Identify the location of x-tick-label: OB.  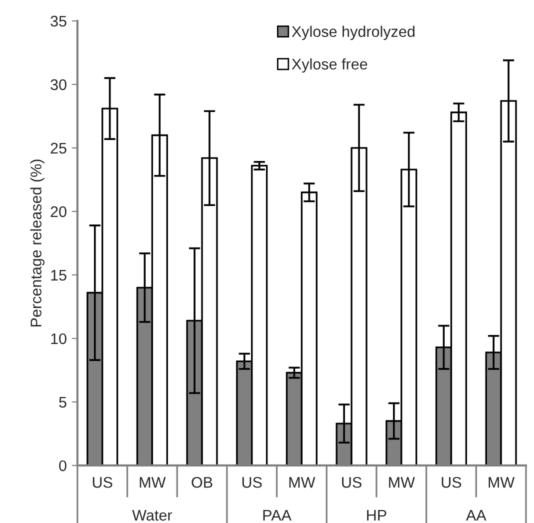
(202, 482).